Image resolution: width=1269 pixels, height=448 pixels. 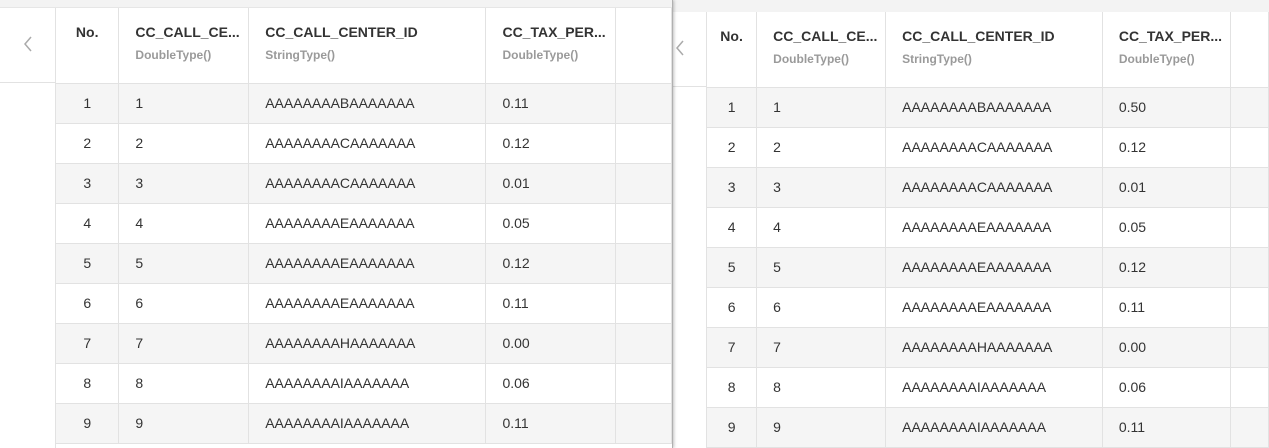 I want to click on cell-cc-call-center-sk: 8, so click(x=821, y=387).